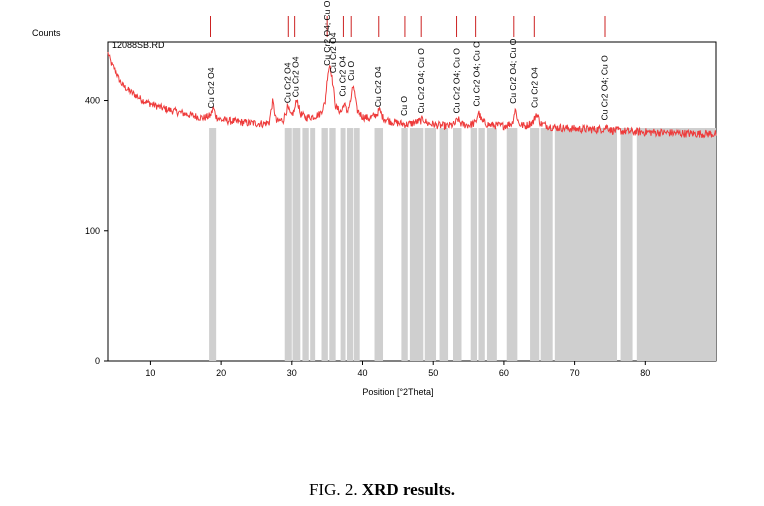 Image resolution: width=764 pixels, height=506 pixels. I want to click on x-tick-label: 10, so click(150, 373).